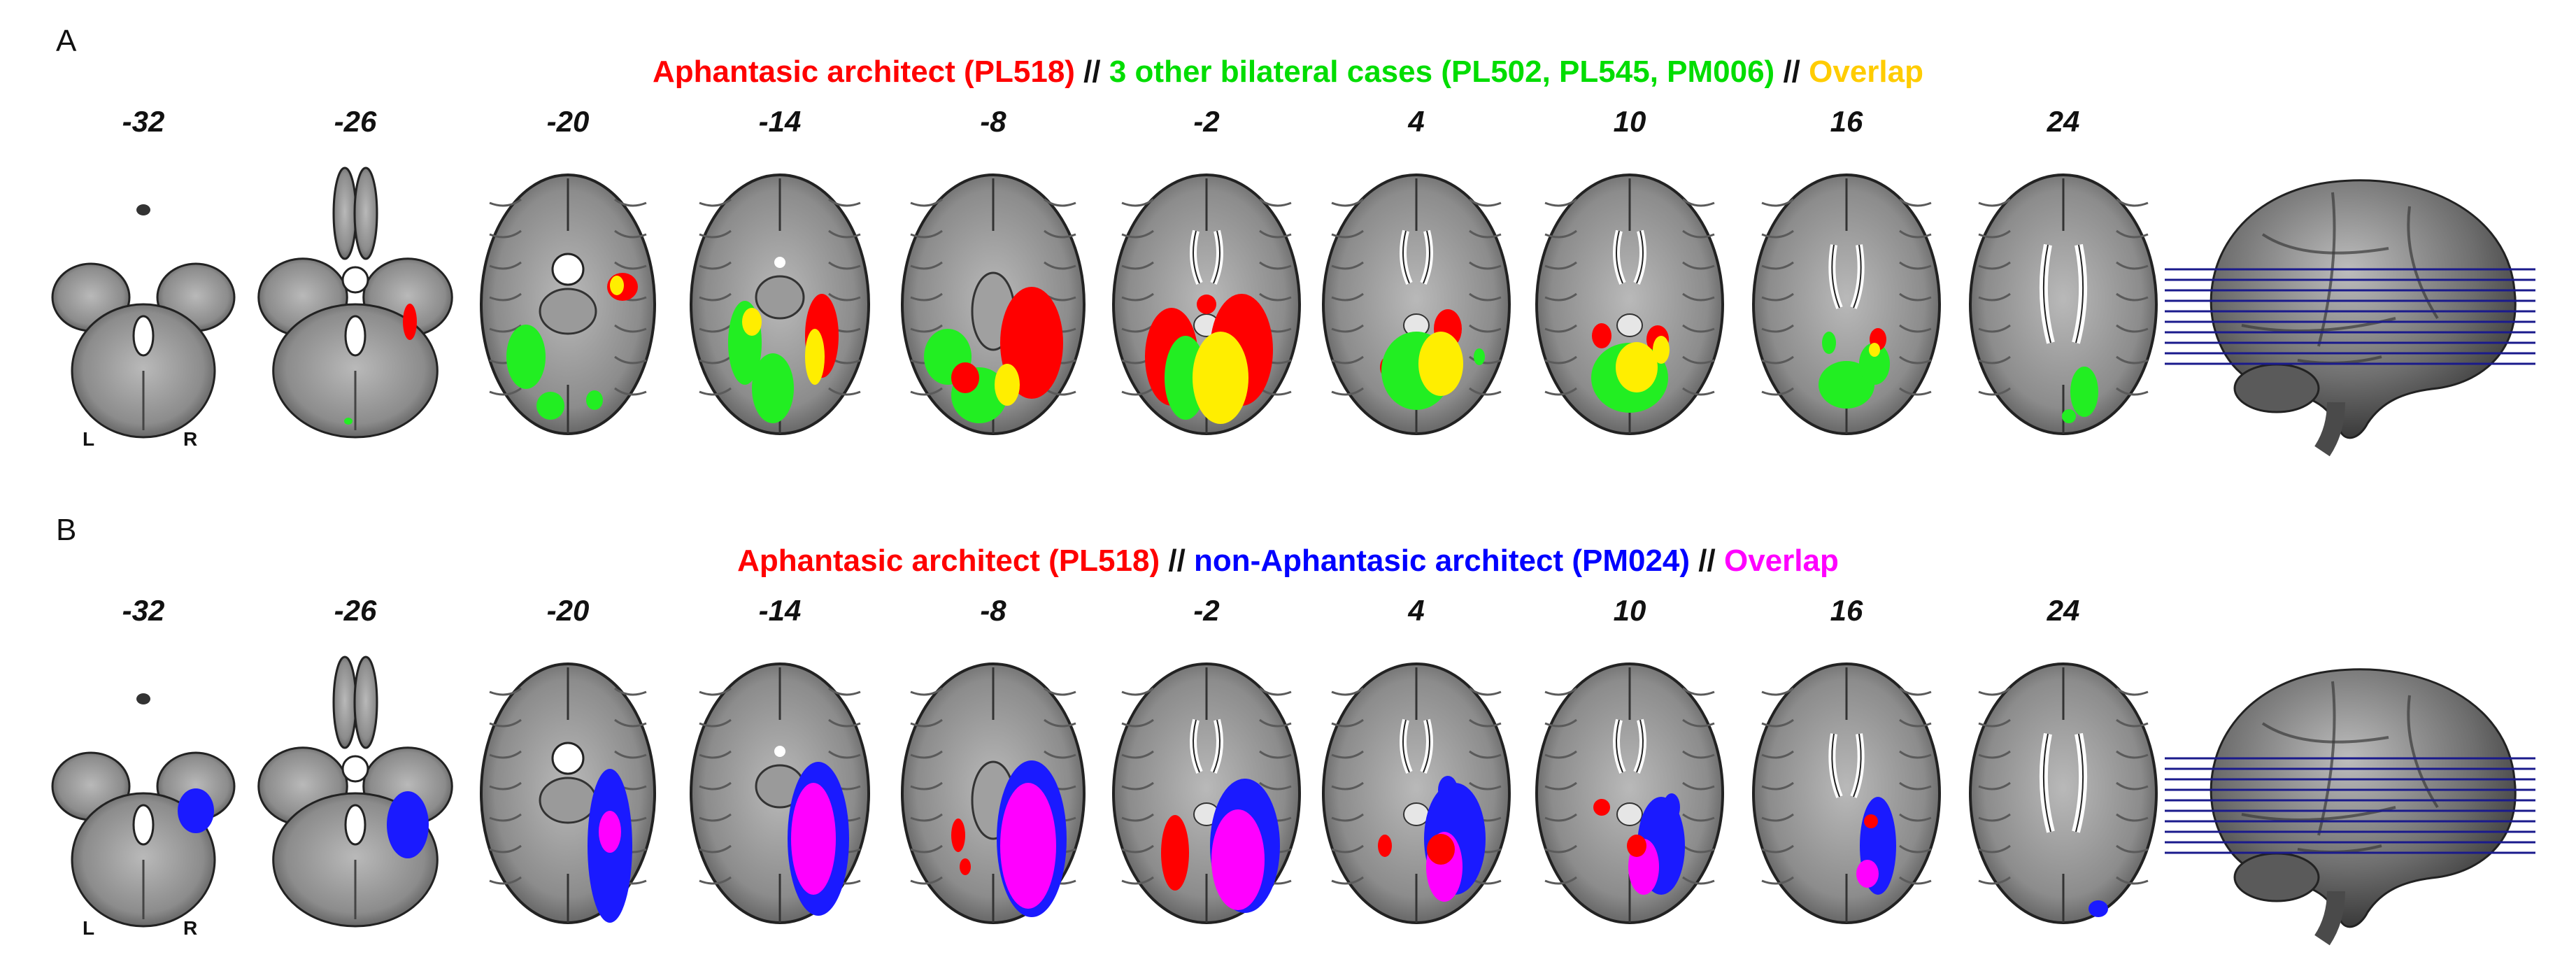 The image size is (2576, 978). What do you see at coordinates (993, 121) in the screenshot?
I see `slice-coordinate: -8` at bounding box center [993, 121].